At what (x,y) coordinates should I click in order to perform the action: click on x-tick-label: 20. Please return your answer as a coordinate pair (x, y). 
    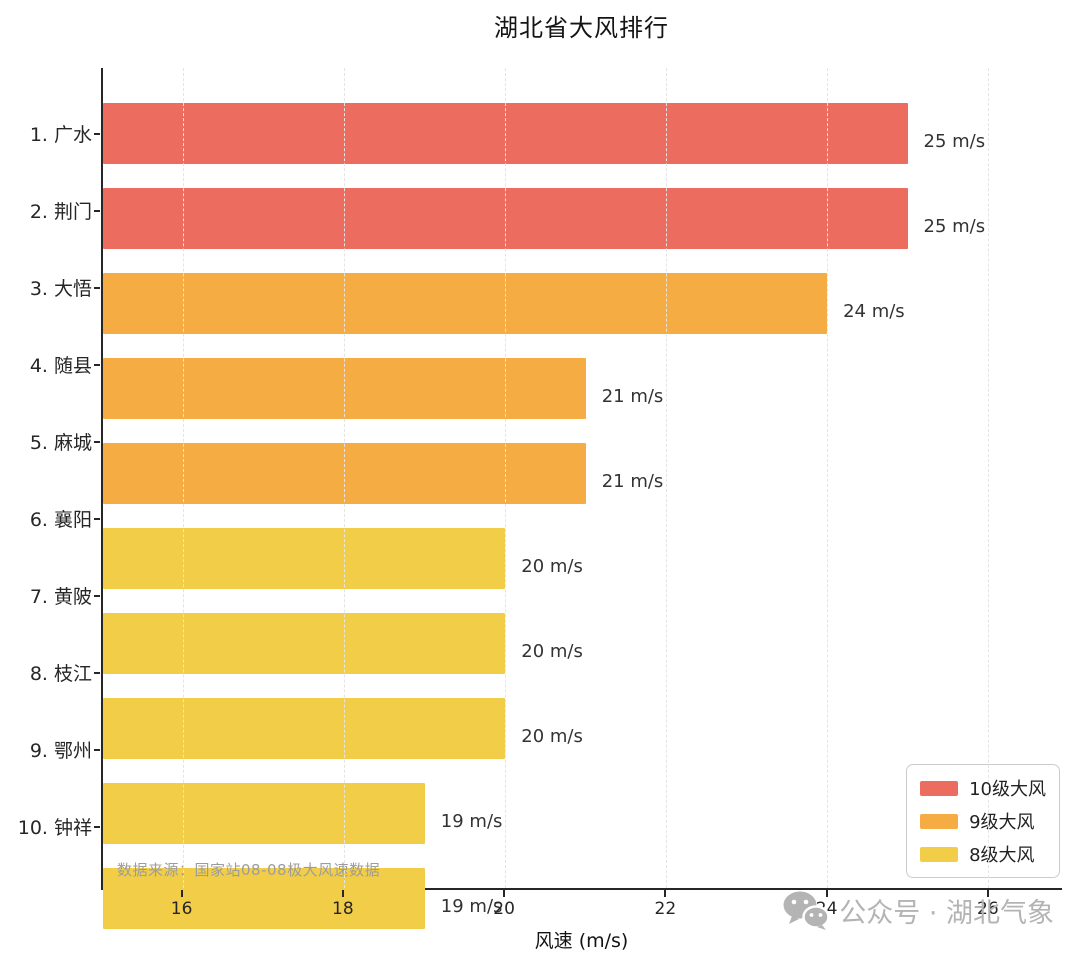
    Looking at the image, I should click on (504, 909).